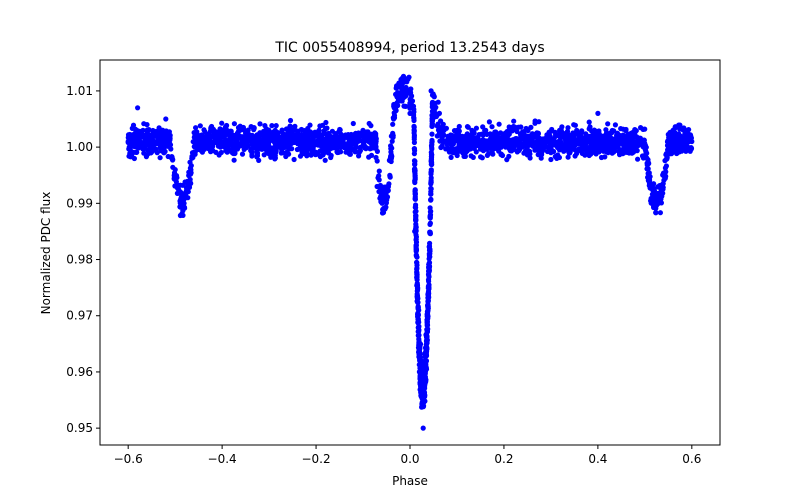  I want to click on x-tick-label: 0.6, so click(691, 459).